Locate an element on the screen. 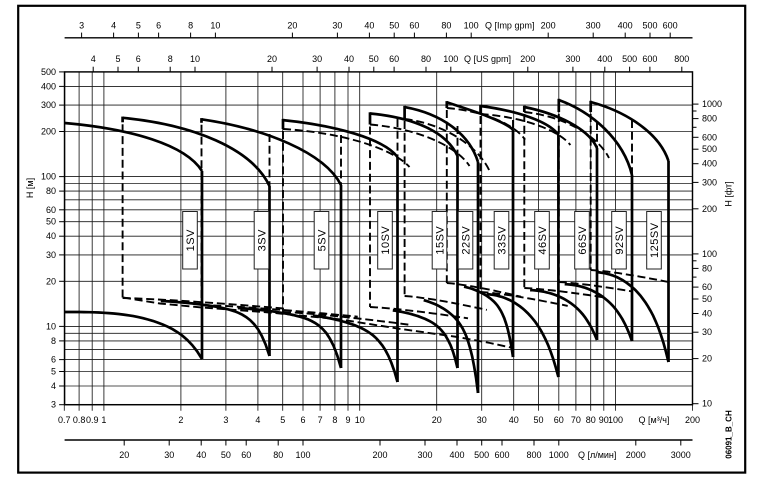  svg-text: Q [л/мин] is located at coordinates (597, 455).